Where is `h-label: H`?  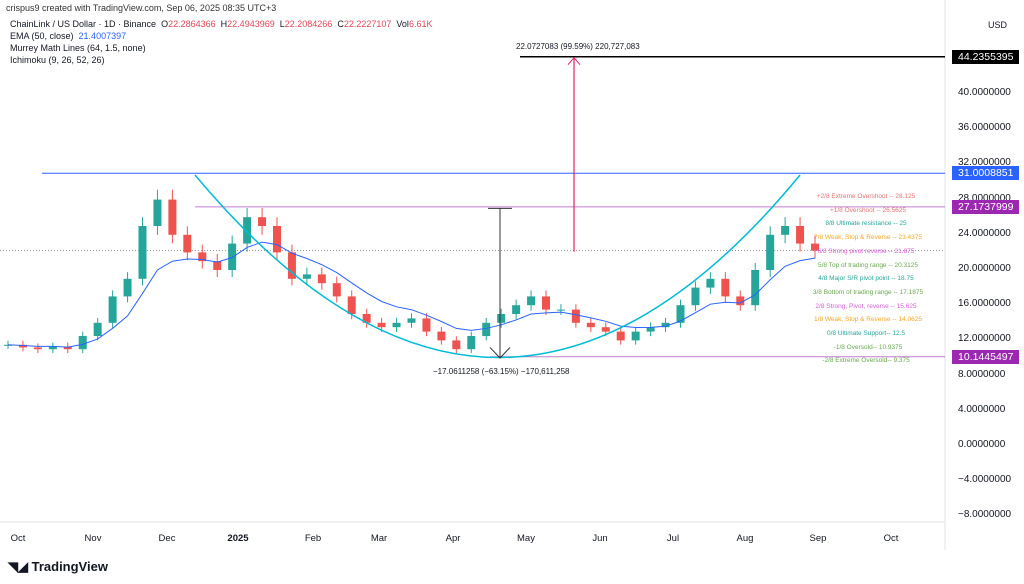 h-label: H is located at coordinates (224, 24).